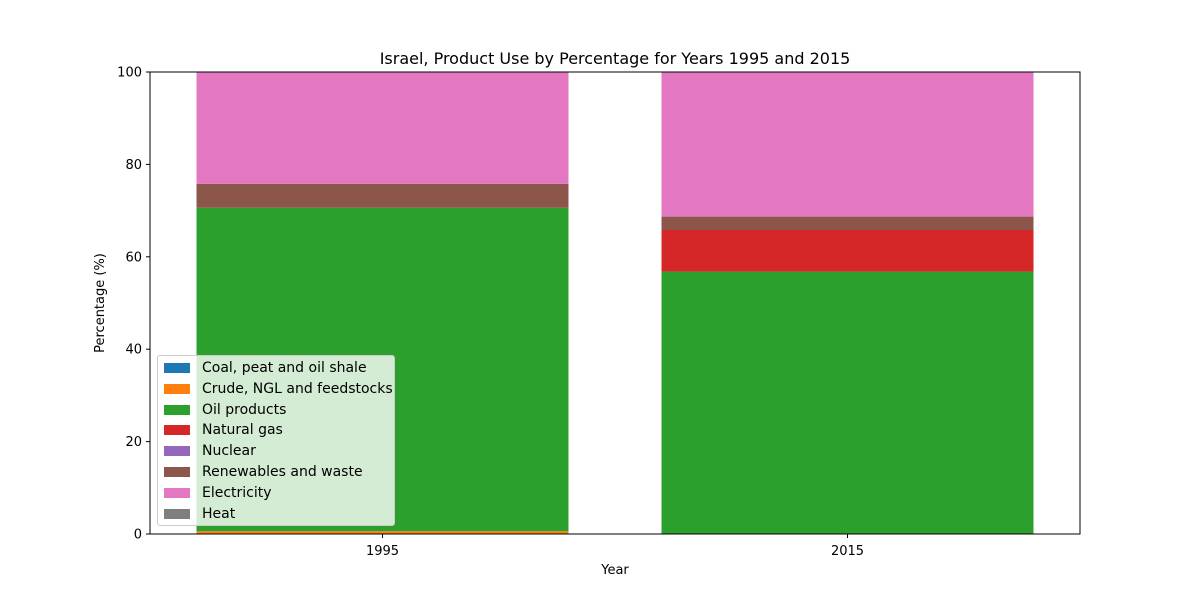  I want to click on x-tick-label: 1995, so click(382, 551).